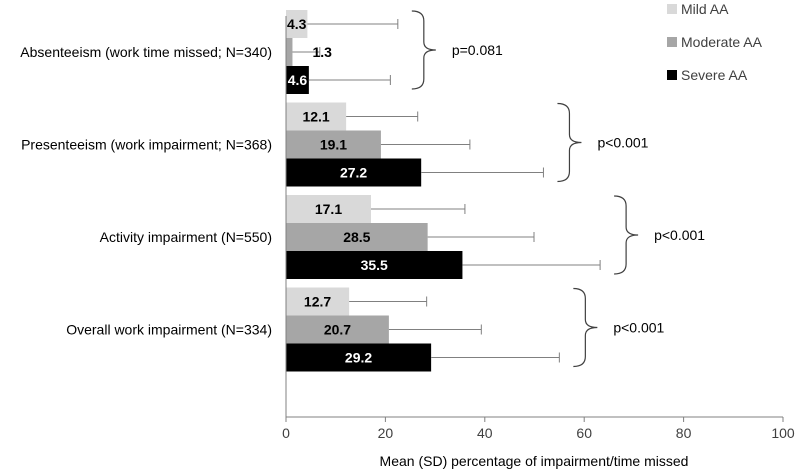 This screenshot has width=797, height=472. Describe the element at coordinates (386, 433) in the screenshot. I see `x-tick-label: 20` at that location.